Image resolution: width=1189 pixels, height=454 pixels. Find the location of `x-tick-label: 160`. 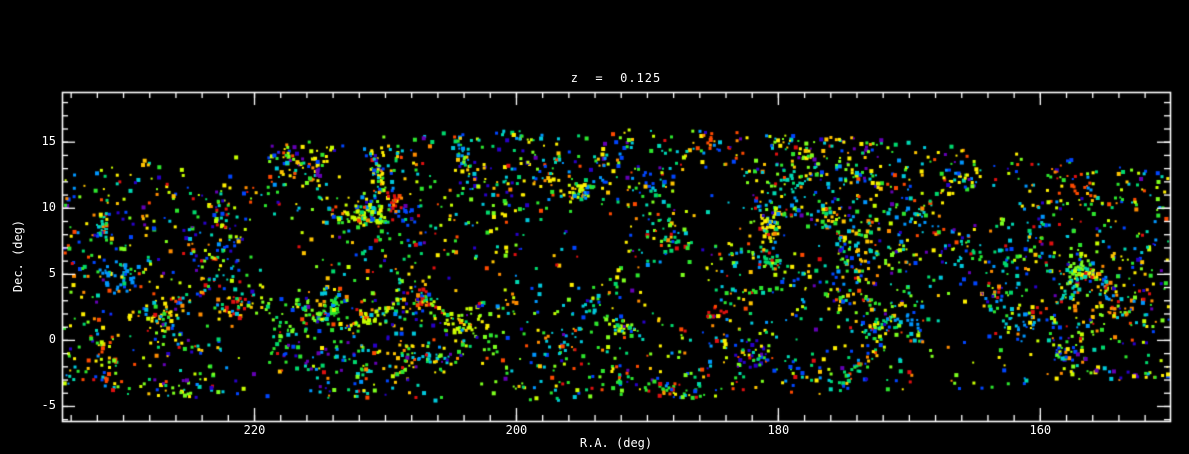

x-tick-label: 160 is located at coordinates (1040, 430).